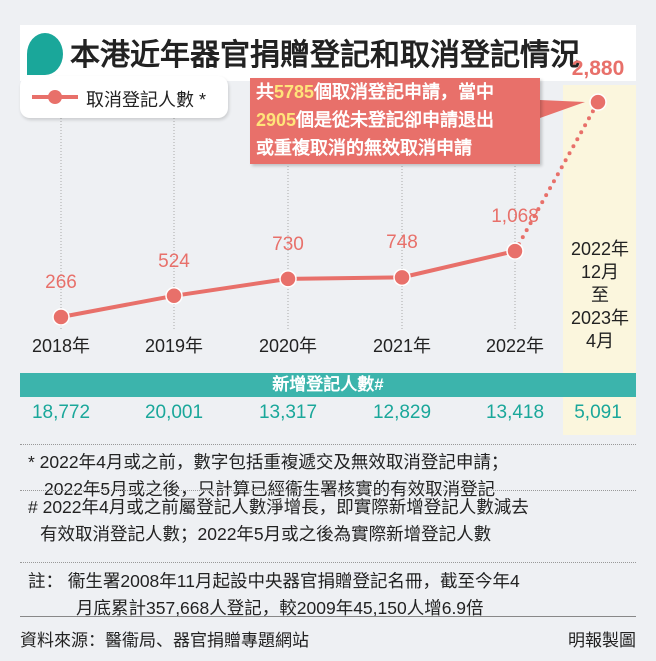 The height and width of the screenshot is (661, 656). I want to click on callout-pointer, so click(562, 109).